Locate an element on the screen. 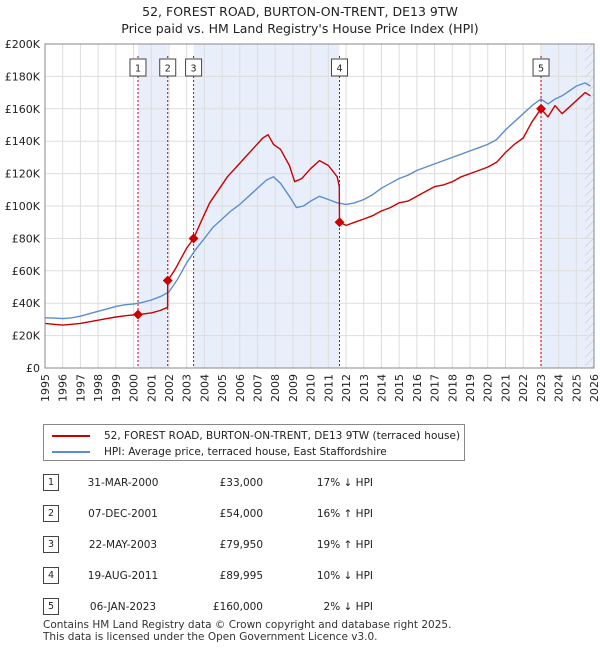  x-tick-label: 2021 is located at coordinates (505, 388).